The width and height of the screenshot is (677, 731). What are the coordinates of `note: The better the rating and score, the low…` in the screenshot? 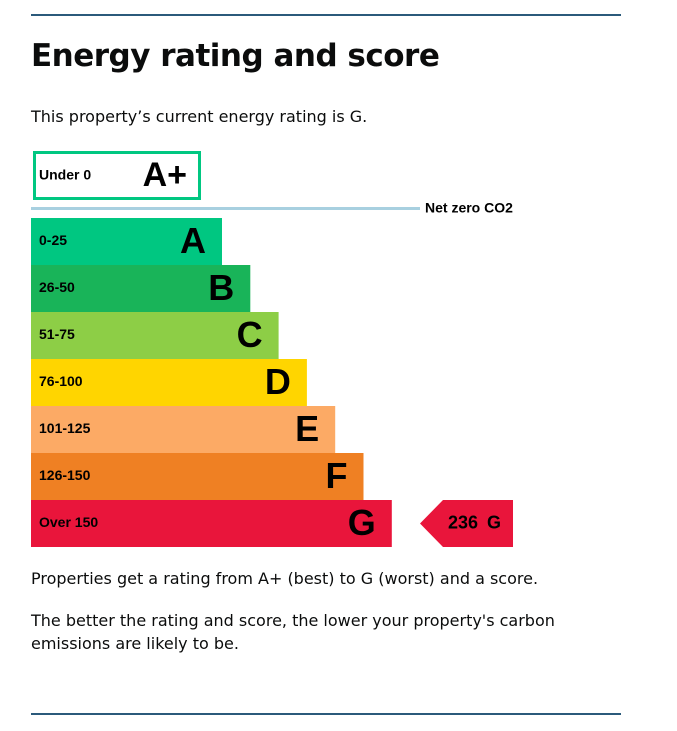 It's located at (293, 632).